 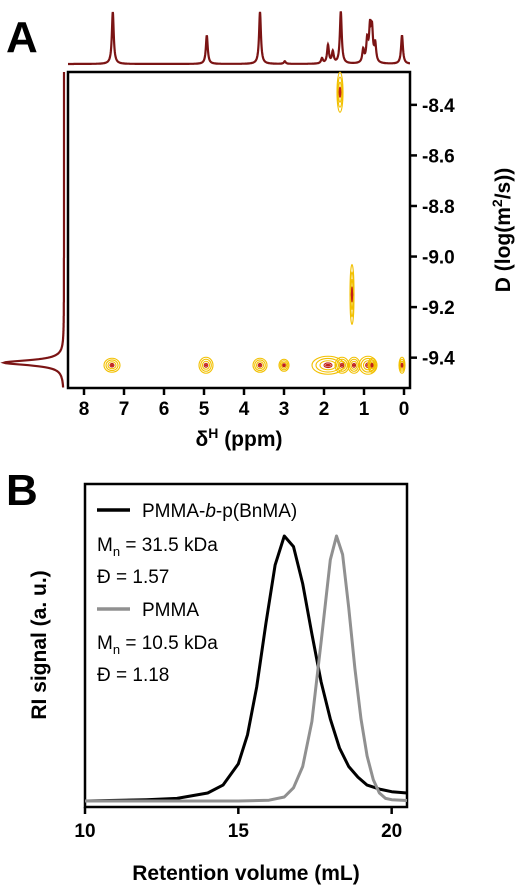 I want to click on dosy-side-projection-trace, so click(x=33, y=230).